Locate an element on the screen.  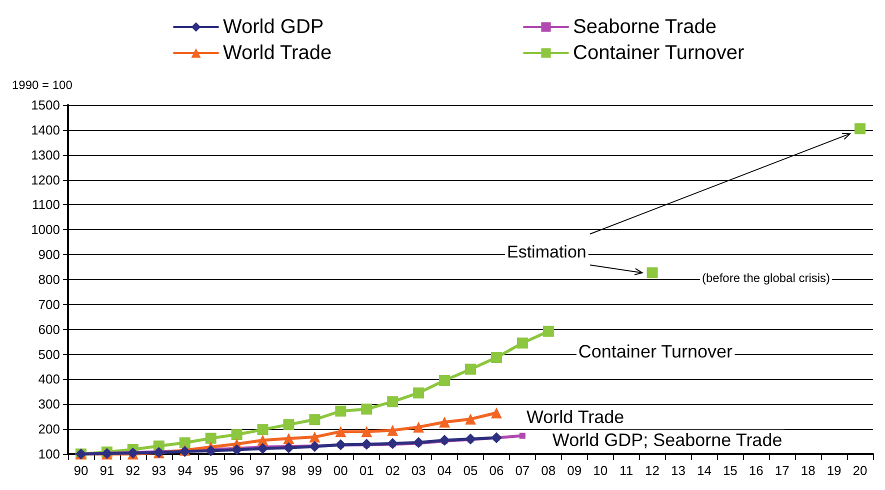
annotation: World GDP; Seaborne Trade is located at coordinates (667, 440).